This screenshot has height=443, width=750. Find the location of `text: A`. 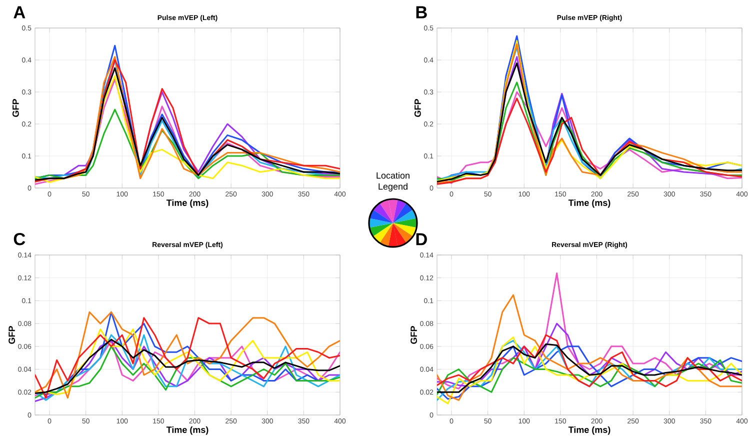

text: A is located at coordinates (20, 12).